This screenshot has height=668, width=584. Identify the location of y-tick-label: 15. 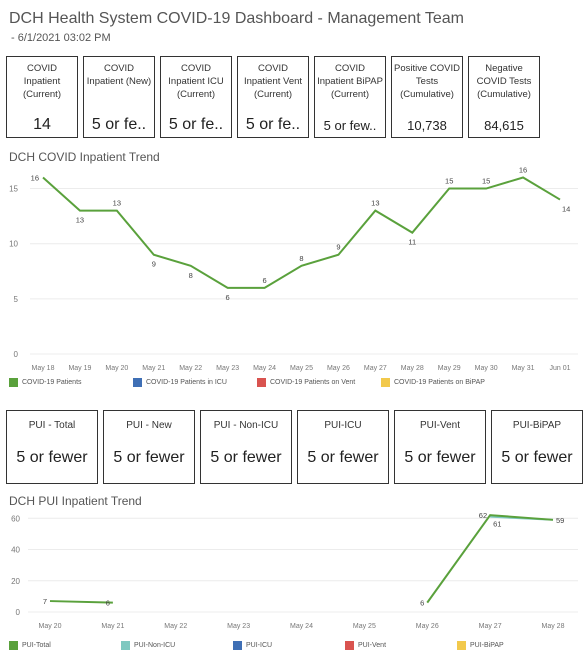
(13, 189).